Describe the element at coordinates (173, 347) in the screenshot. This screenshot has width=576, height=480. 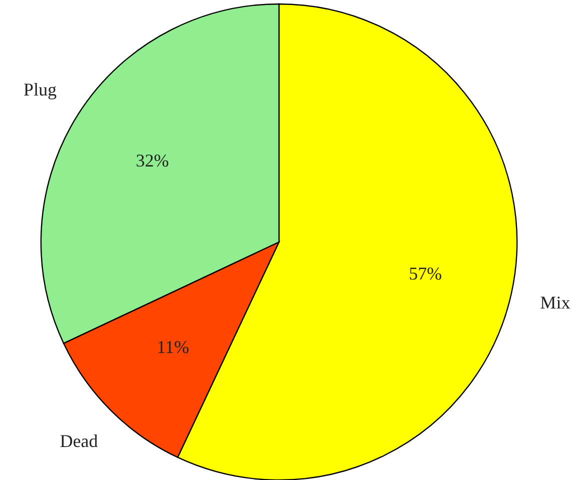
I see `data-label: 11%` at that location.